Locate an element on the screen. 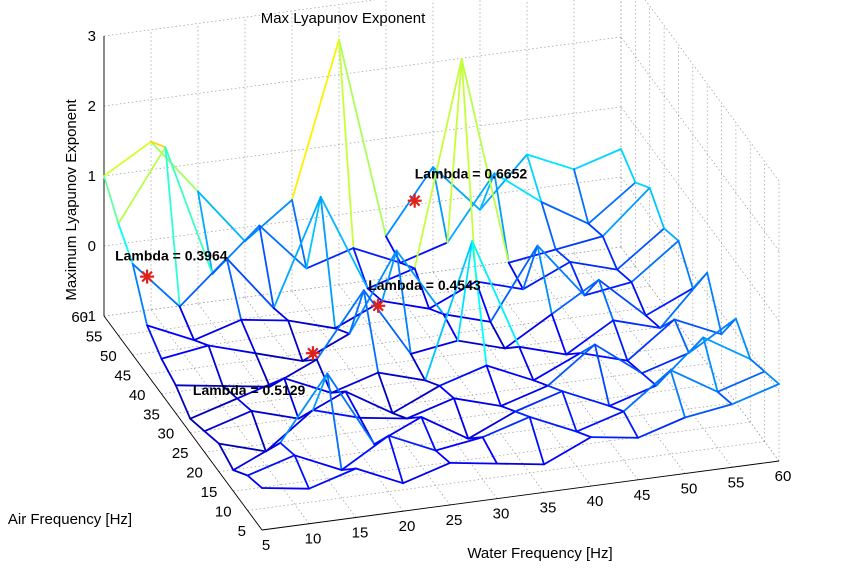 The width and height of the screenshot is (850, 569). annotation-markers is located at coordinates (281, 277).